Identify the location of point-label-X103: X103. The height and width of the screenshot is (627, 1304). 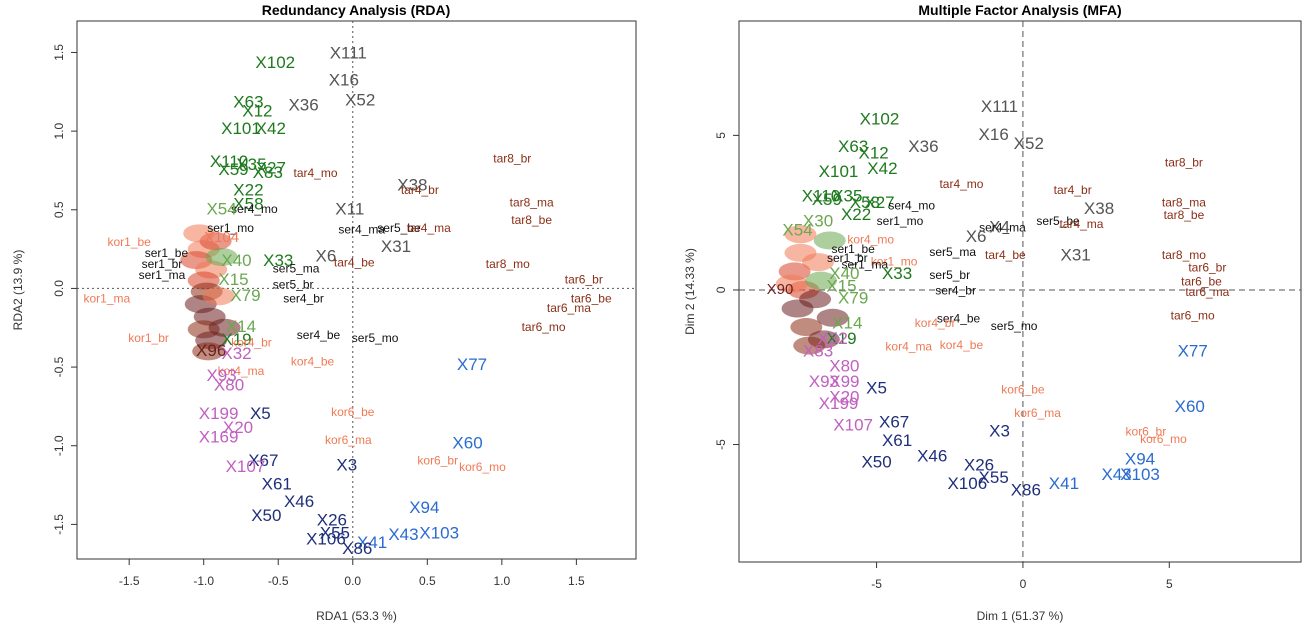
(439, 532).